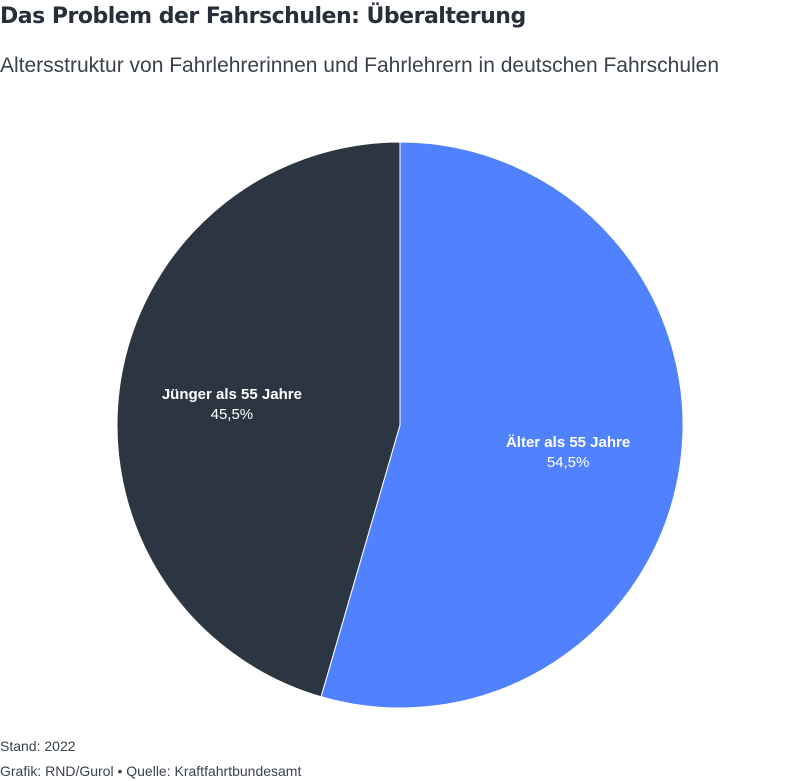  I want to click on slice-value-juenger-als-55-jahre: 45,5%, so click(232, 414).